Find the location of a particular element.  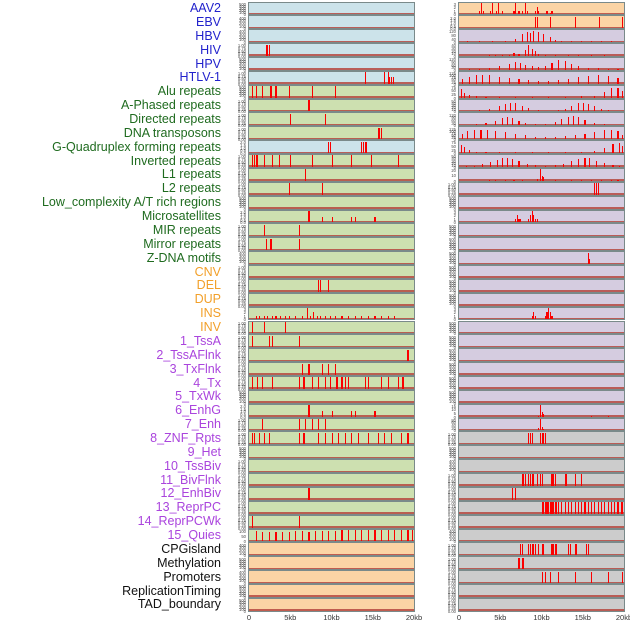

ytick-label: 50 is located at coordinates (453, 101).